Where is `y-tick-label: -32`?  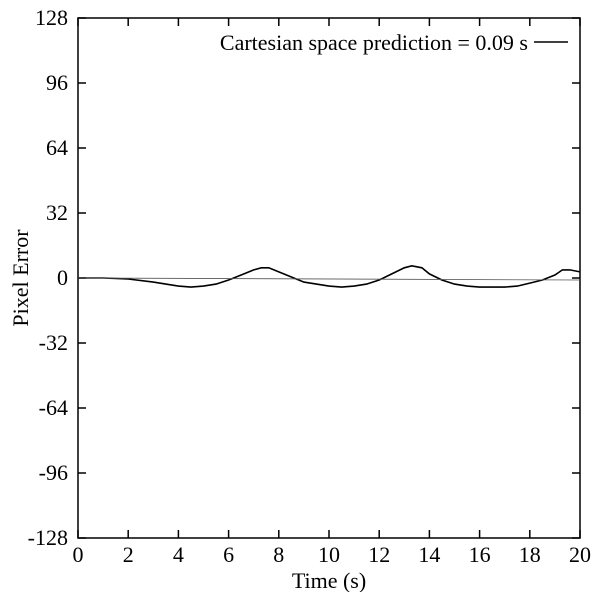 y-tick-label: -32 is located at coordinates (53, 342).